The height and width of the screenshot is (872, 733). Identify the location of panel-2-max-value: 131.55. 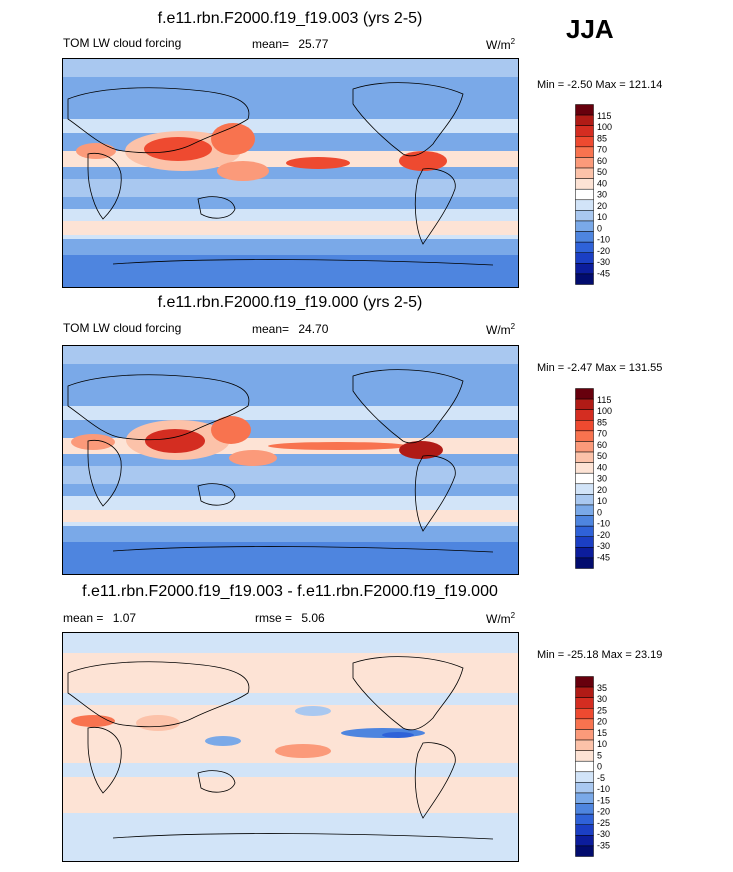
(645, 368).